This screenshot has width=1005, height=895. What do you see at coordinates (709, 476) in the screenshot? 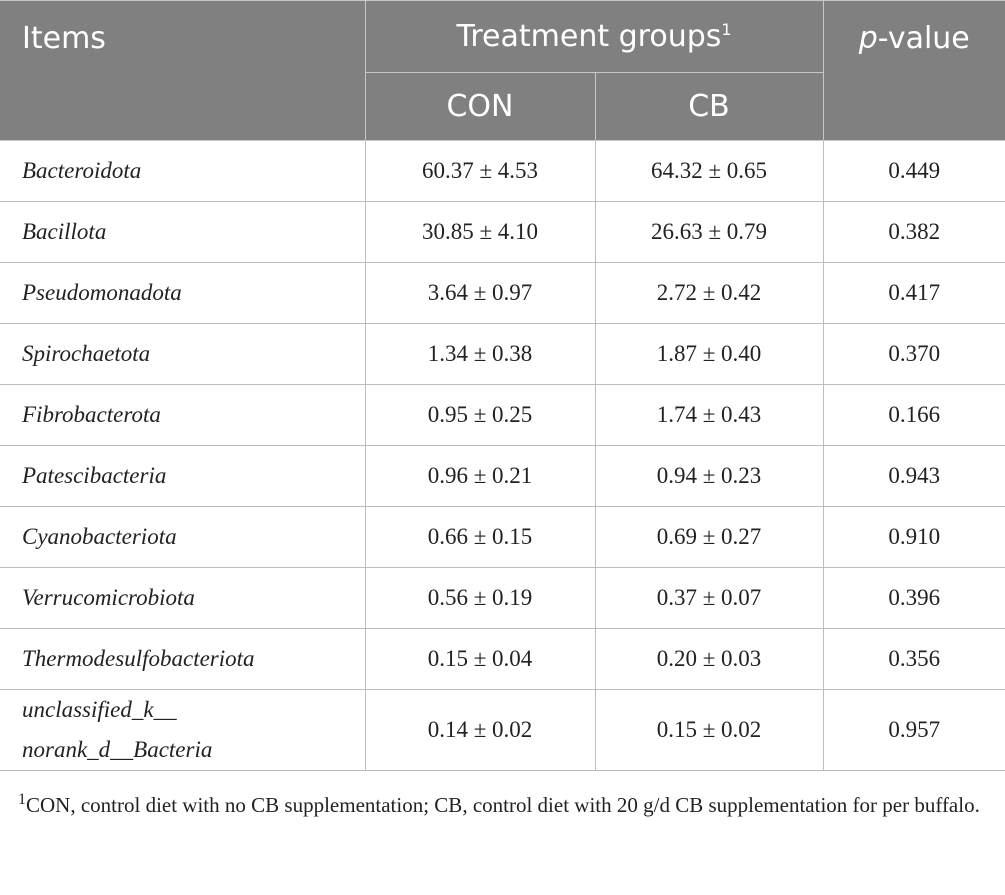
I see `cb-value: 0.94 ± 0.23` at bounding box center [709, 476].